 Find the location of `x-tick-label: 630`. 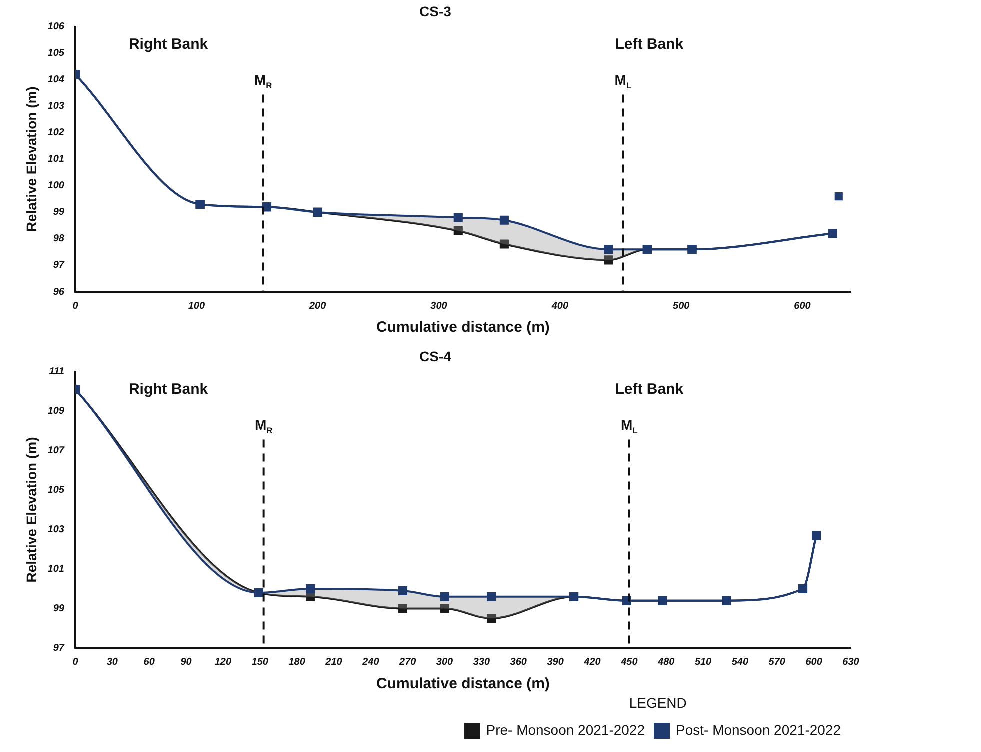

x-tick-label: 630 is located at coordinates (851, 662).